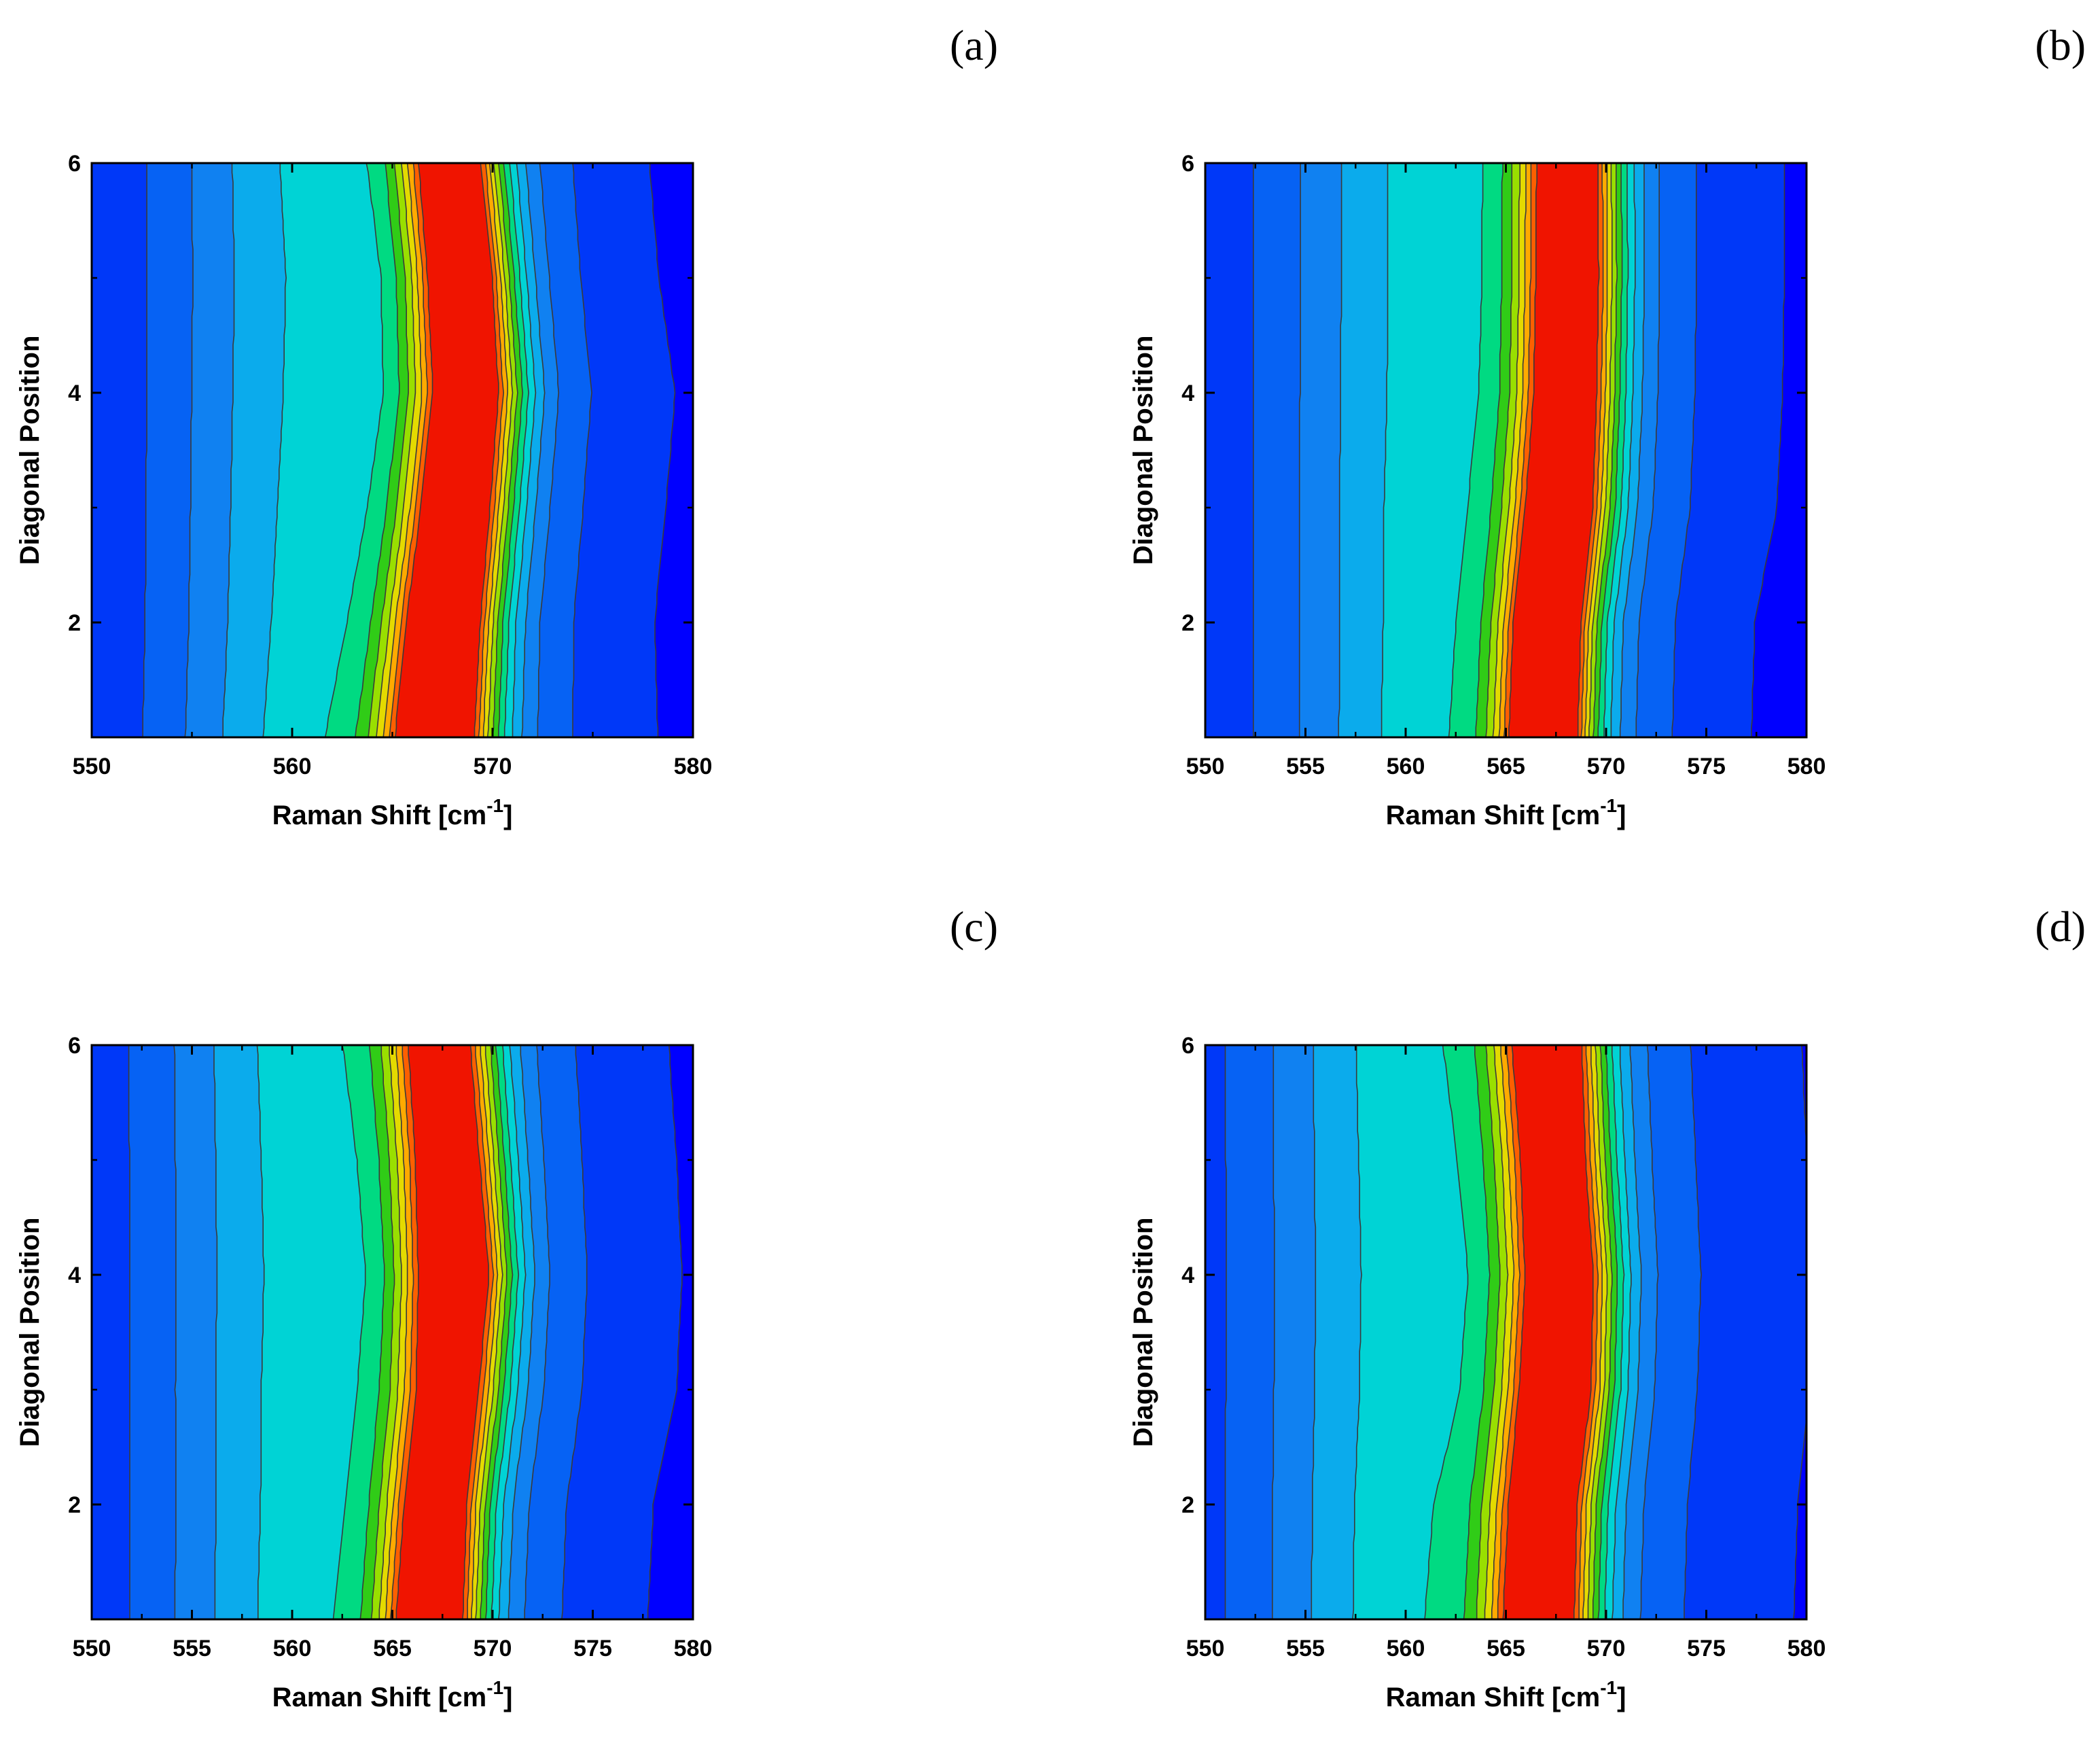  I want to click on panel-label: (b), so click(2060, 45).